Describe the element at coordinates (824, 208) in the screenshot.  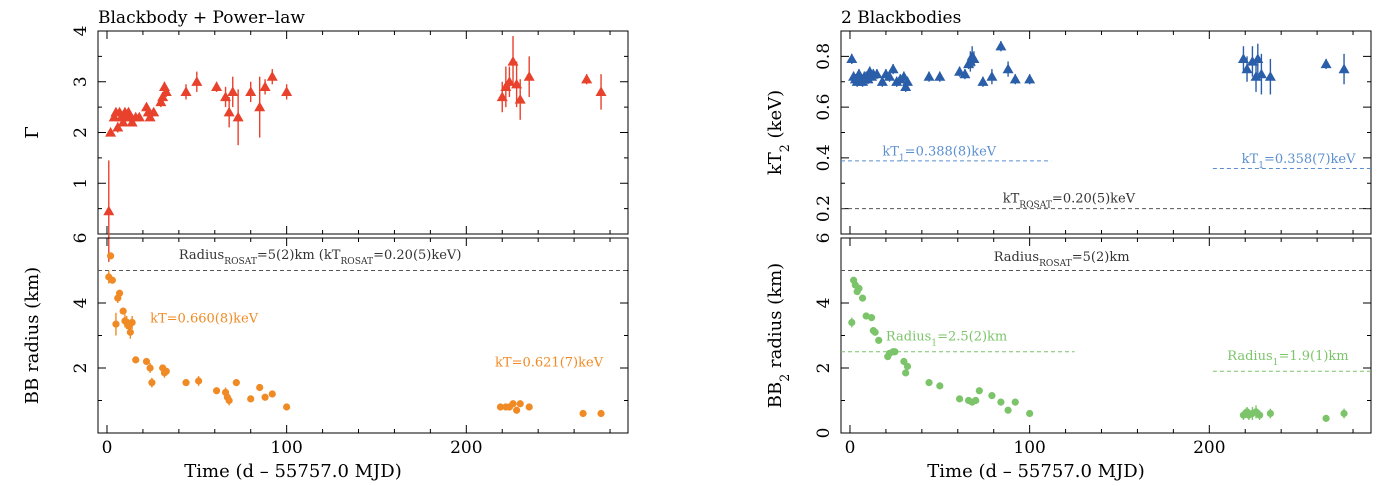
I see `chart2-ytick-label-0.2: 0.2` at that location.